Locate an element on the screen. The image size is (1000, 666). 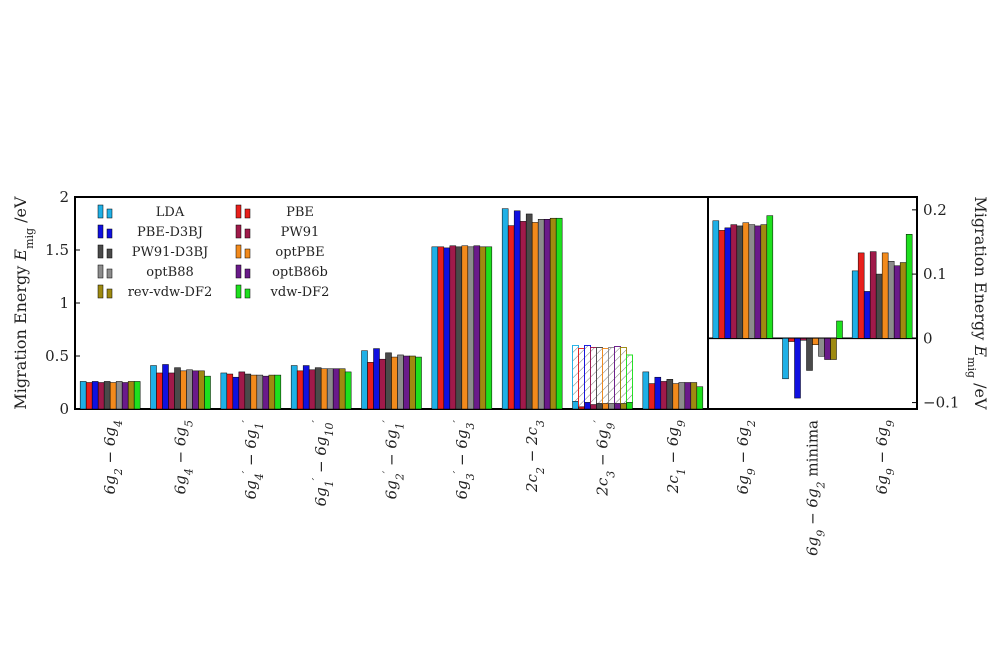
legend-swatch-optpbe is located at coordinates (238, 251).